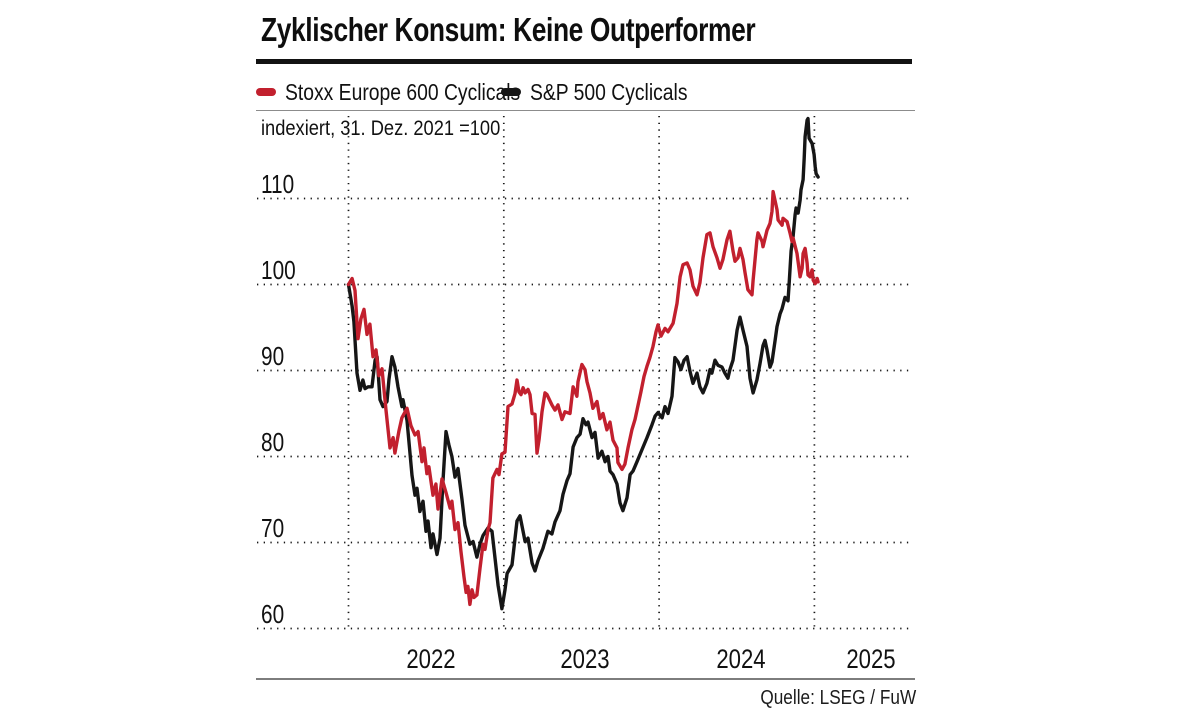 The image size is (1179, 713). Describe the element at coordinates (278, 183) in the screenshot. I see `y-tick-label: 110` at that location.